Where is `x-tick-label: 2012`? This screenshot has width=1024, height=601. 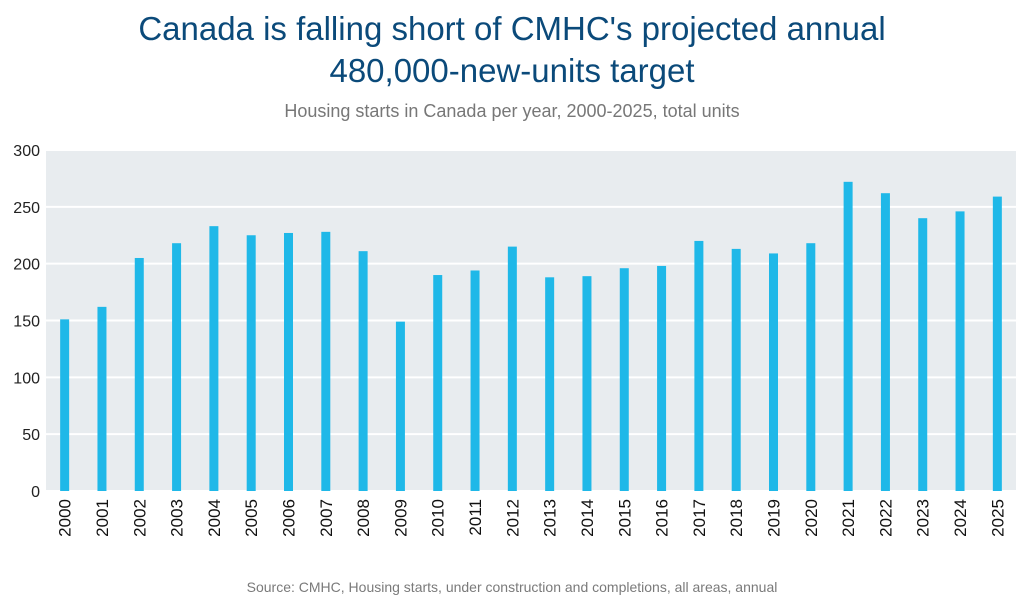
x-tick-label: 2012 is located at coordinates (512, 518).